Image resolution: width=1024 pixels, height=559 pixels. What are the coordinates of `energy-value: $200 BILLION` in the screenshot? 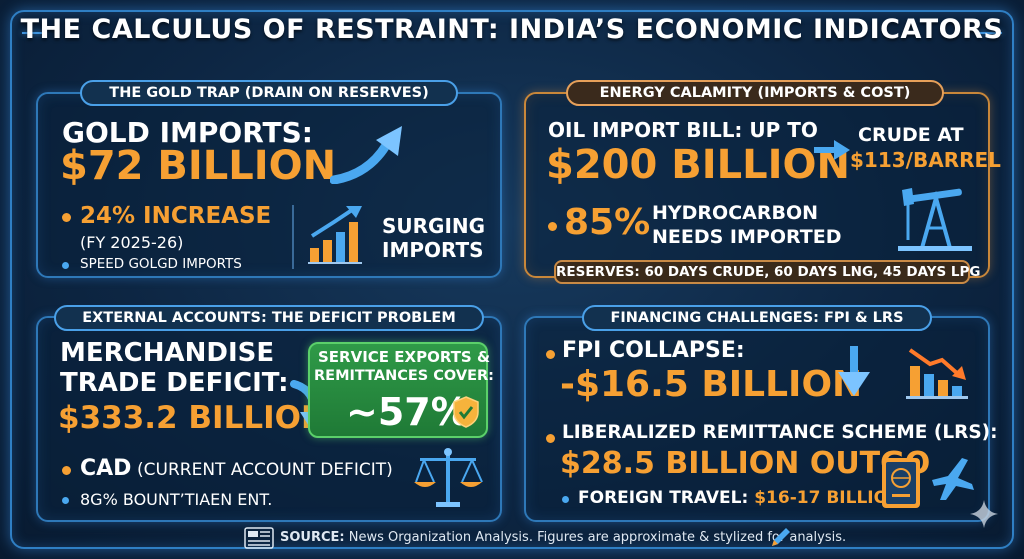 It's located at (698, 165).